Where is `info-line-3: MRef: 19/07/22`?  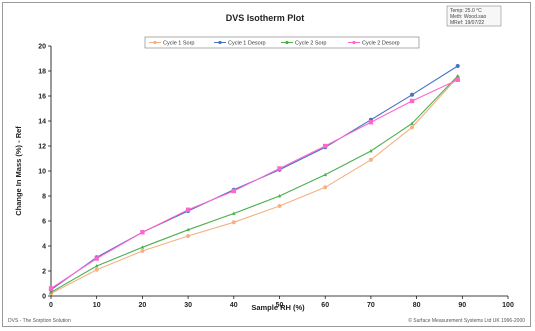
info-line-3: MRef: 19/07/22 is located at coordinates (467, 23).